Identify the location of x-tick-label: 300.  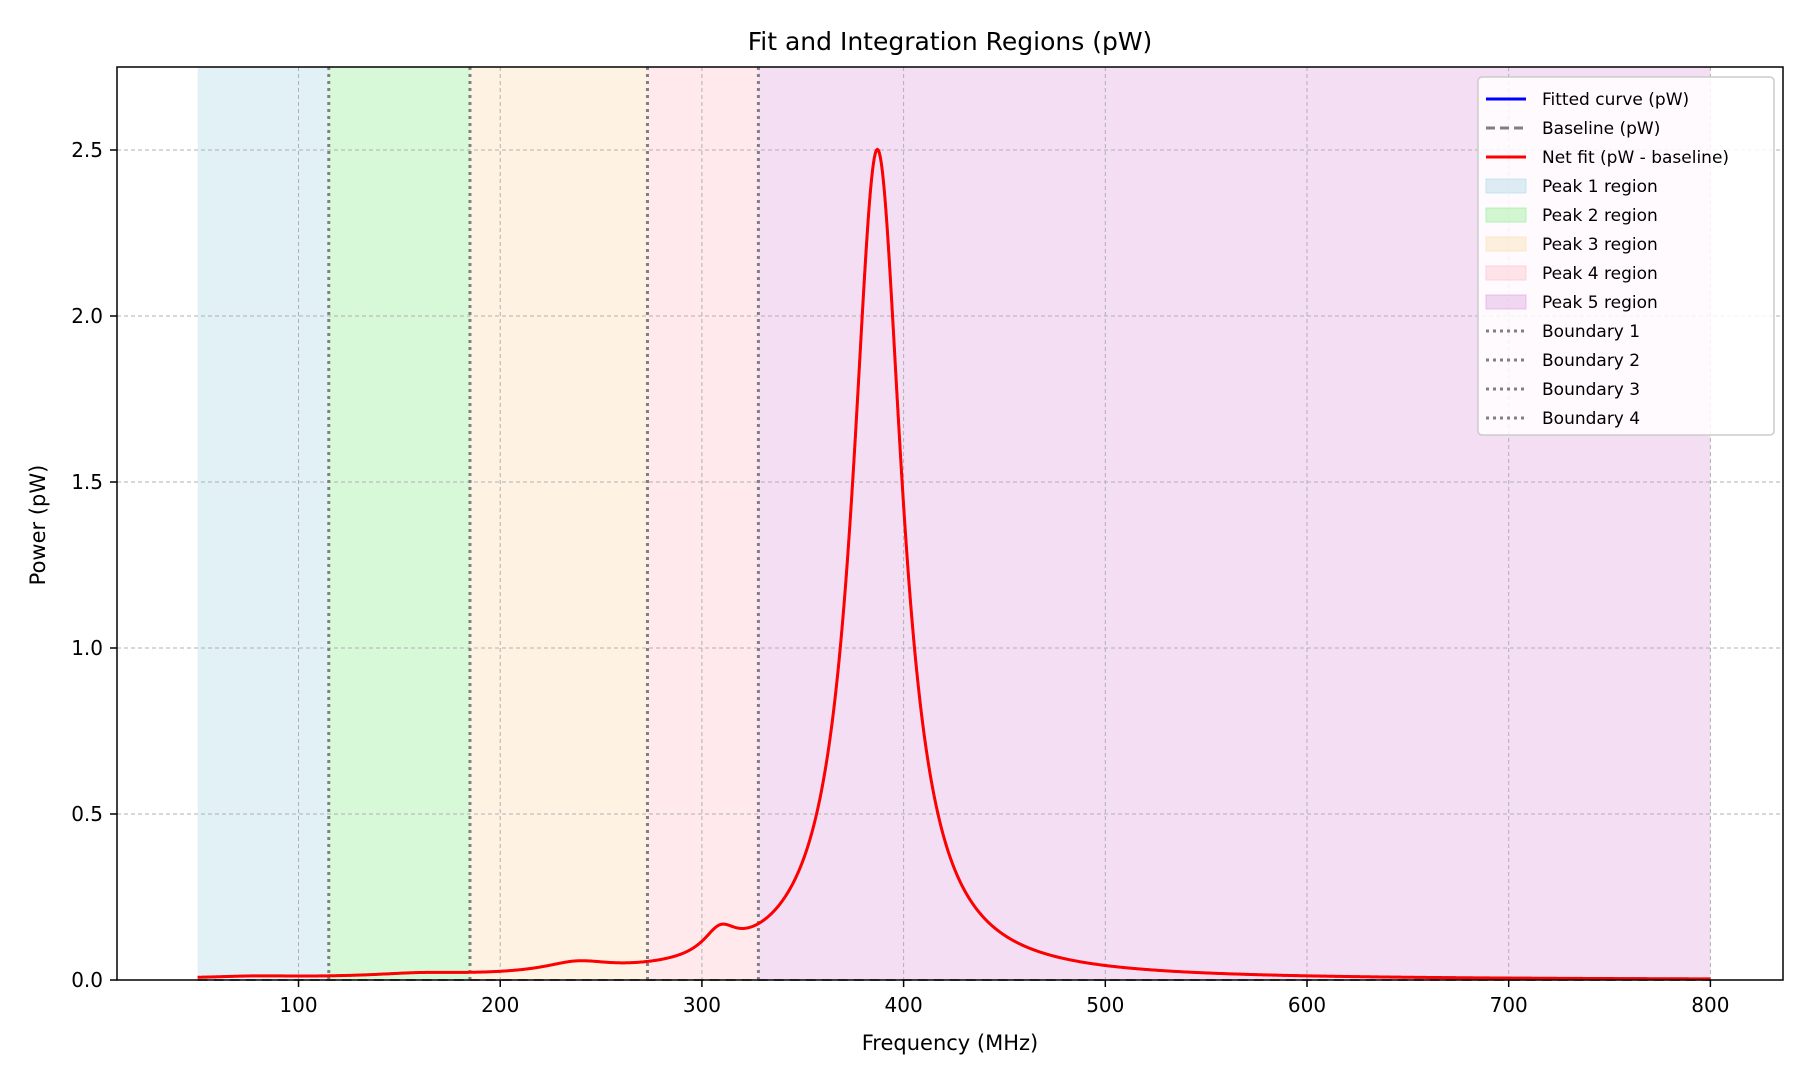
(702, 1005).